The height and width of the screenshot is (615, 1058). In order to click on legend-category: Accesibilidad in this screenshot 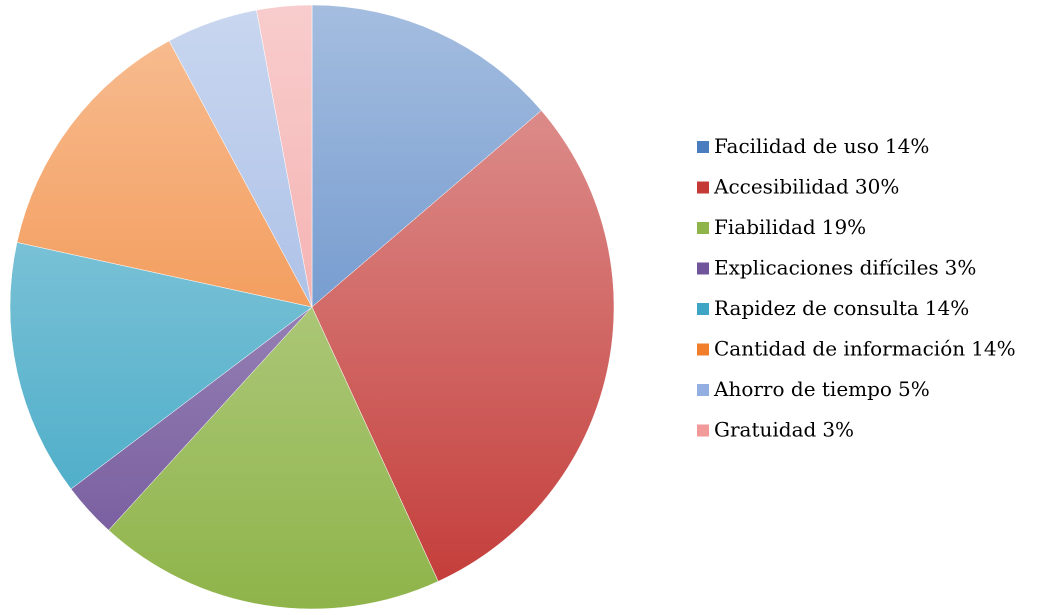, I will do `click(781, 186)`.